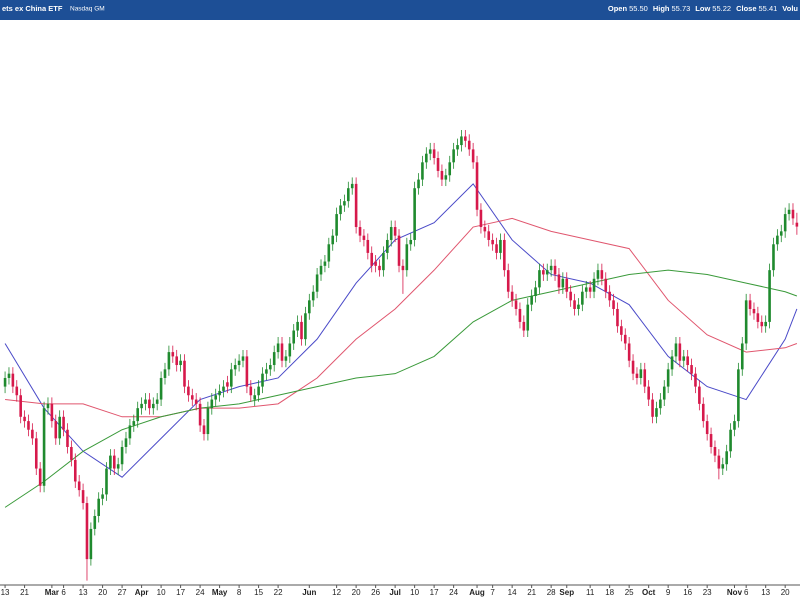 This screenshot has height=600, width=800. Describe the element at coordinates (309, 592) in the screenshot. I see `x-tick-label: Jun` at that location.